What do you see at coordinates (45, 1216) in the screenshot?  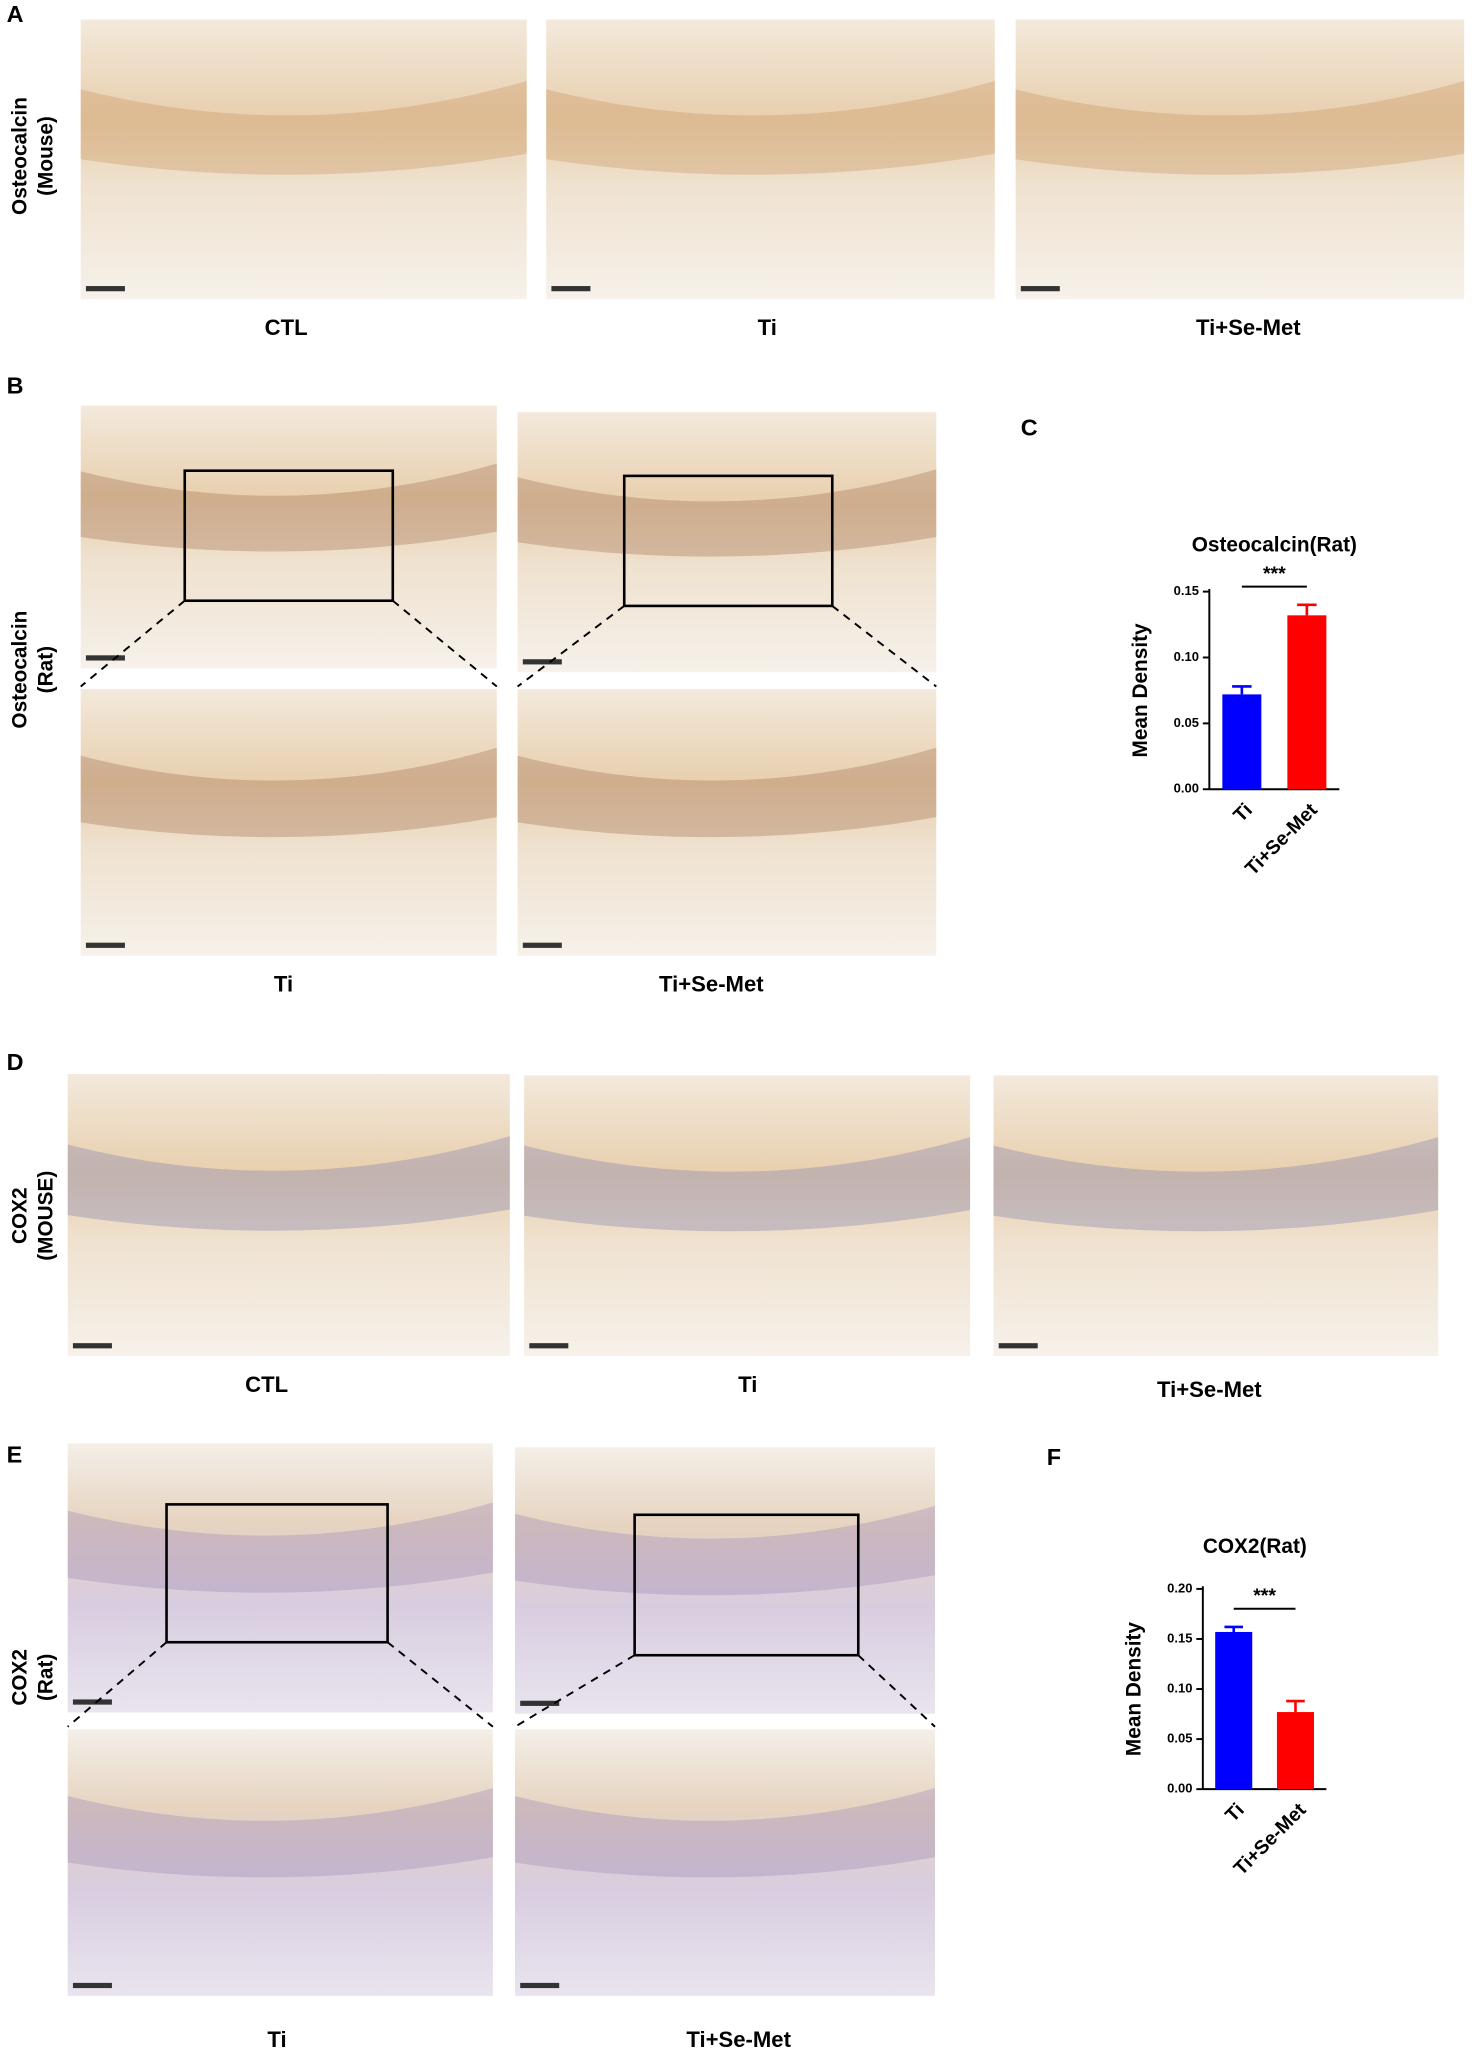 I see `row-label-line: (MOUSE)` at bounding box center [45, 1216].